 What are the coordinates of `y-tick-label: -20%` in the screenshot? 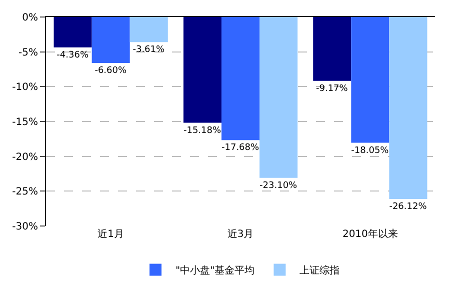 It's located at (25, 157).